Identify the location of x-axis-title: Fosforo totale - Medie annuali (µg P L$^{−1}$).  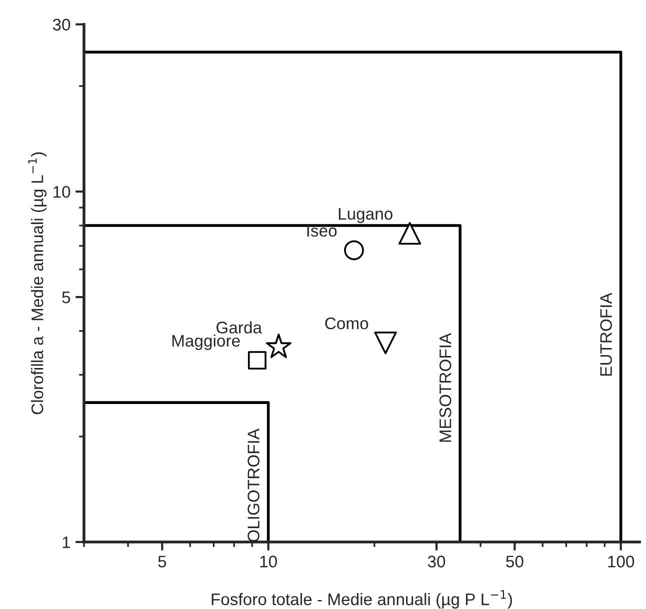
(362, 599).